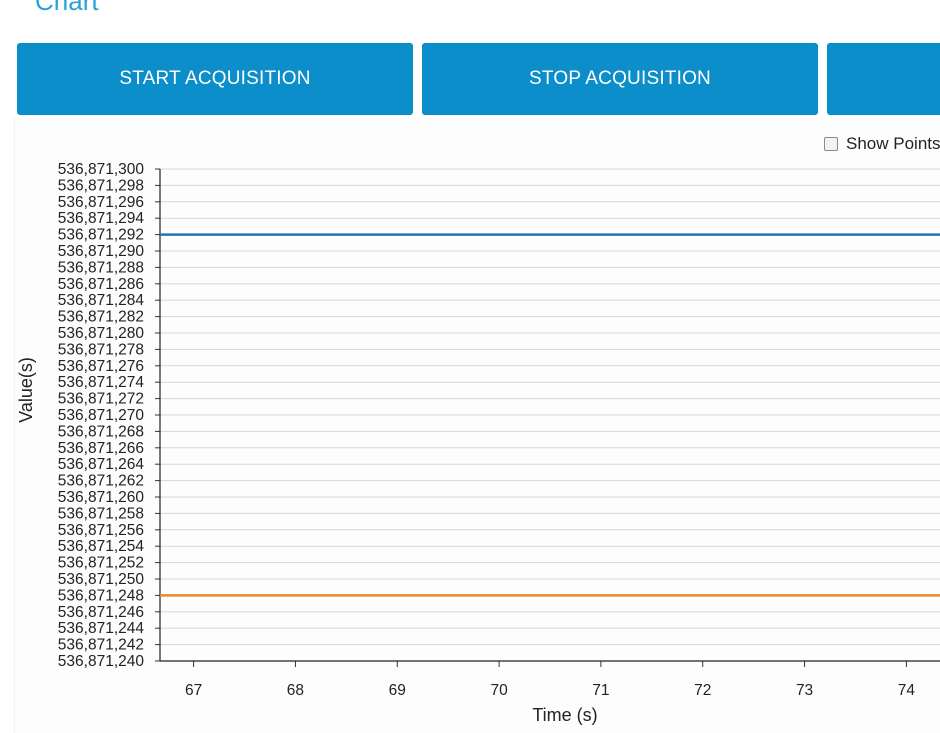 The image size is (940, 733). I want to click on y-tick-label: 536,871,294, so click(101, 218).